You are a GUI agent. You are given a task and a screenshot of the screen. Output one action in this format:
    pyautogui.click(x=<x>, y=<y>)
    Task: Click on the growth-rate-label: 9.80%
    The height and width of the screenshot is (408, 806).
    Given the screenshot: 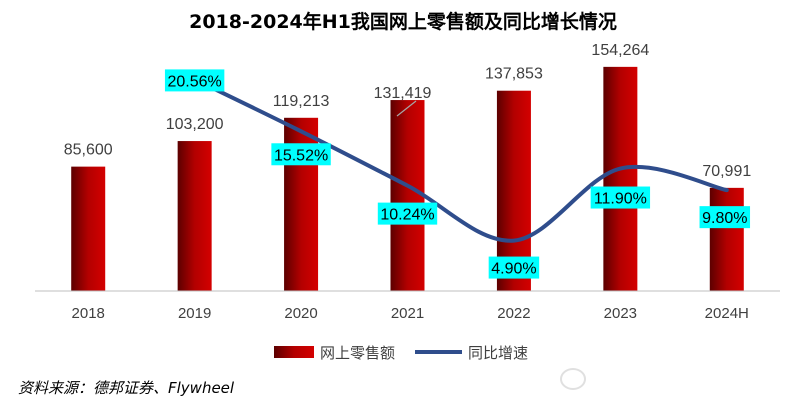 What is the action you would take?
    pyautogui.click(x=724, y=218)
    